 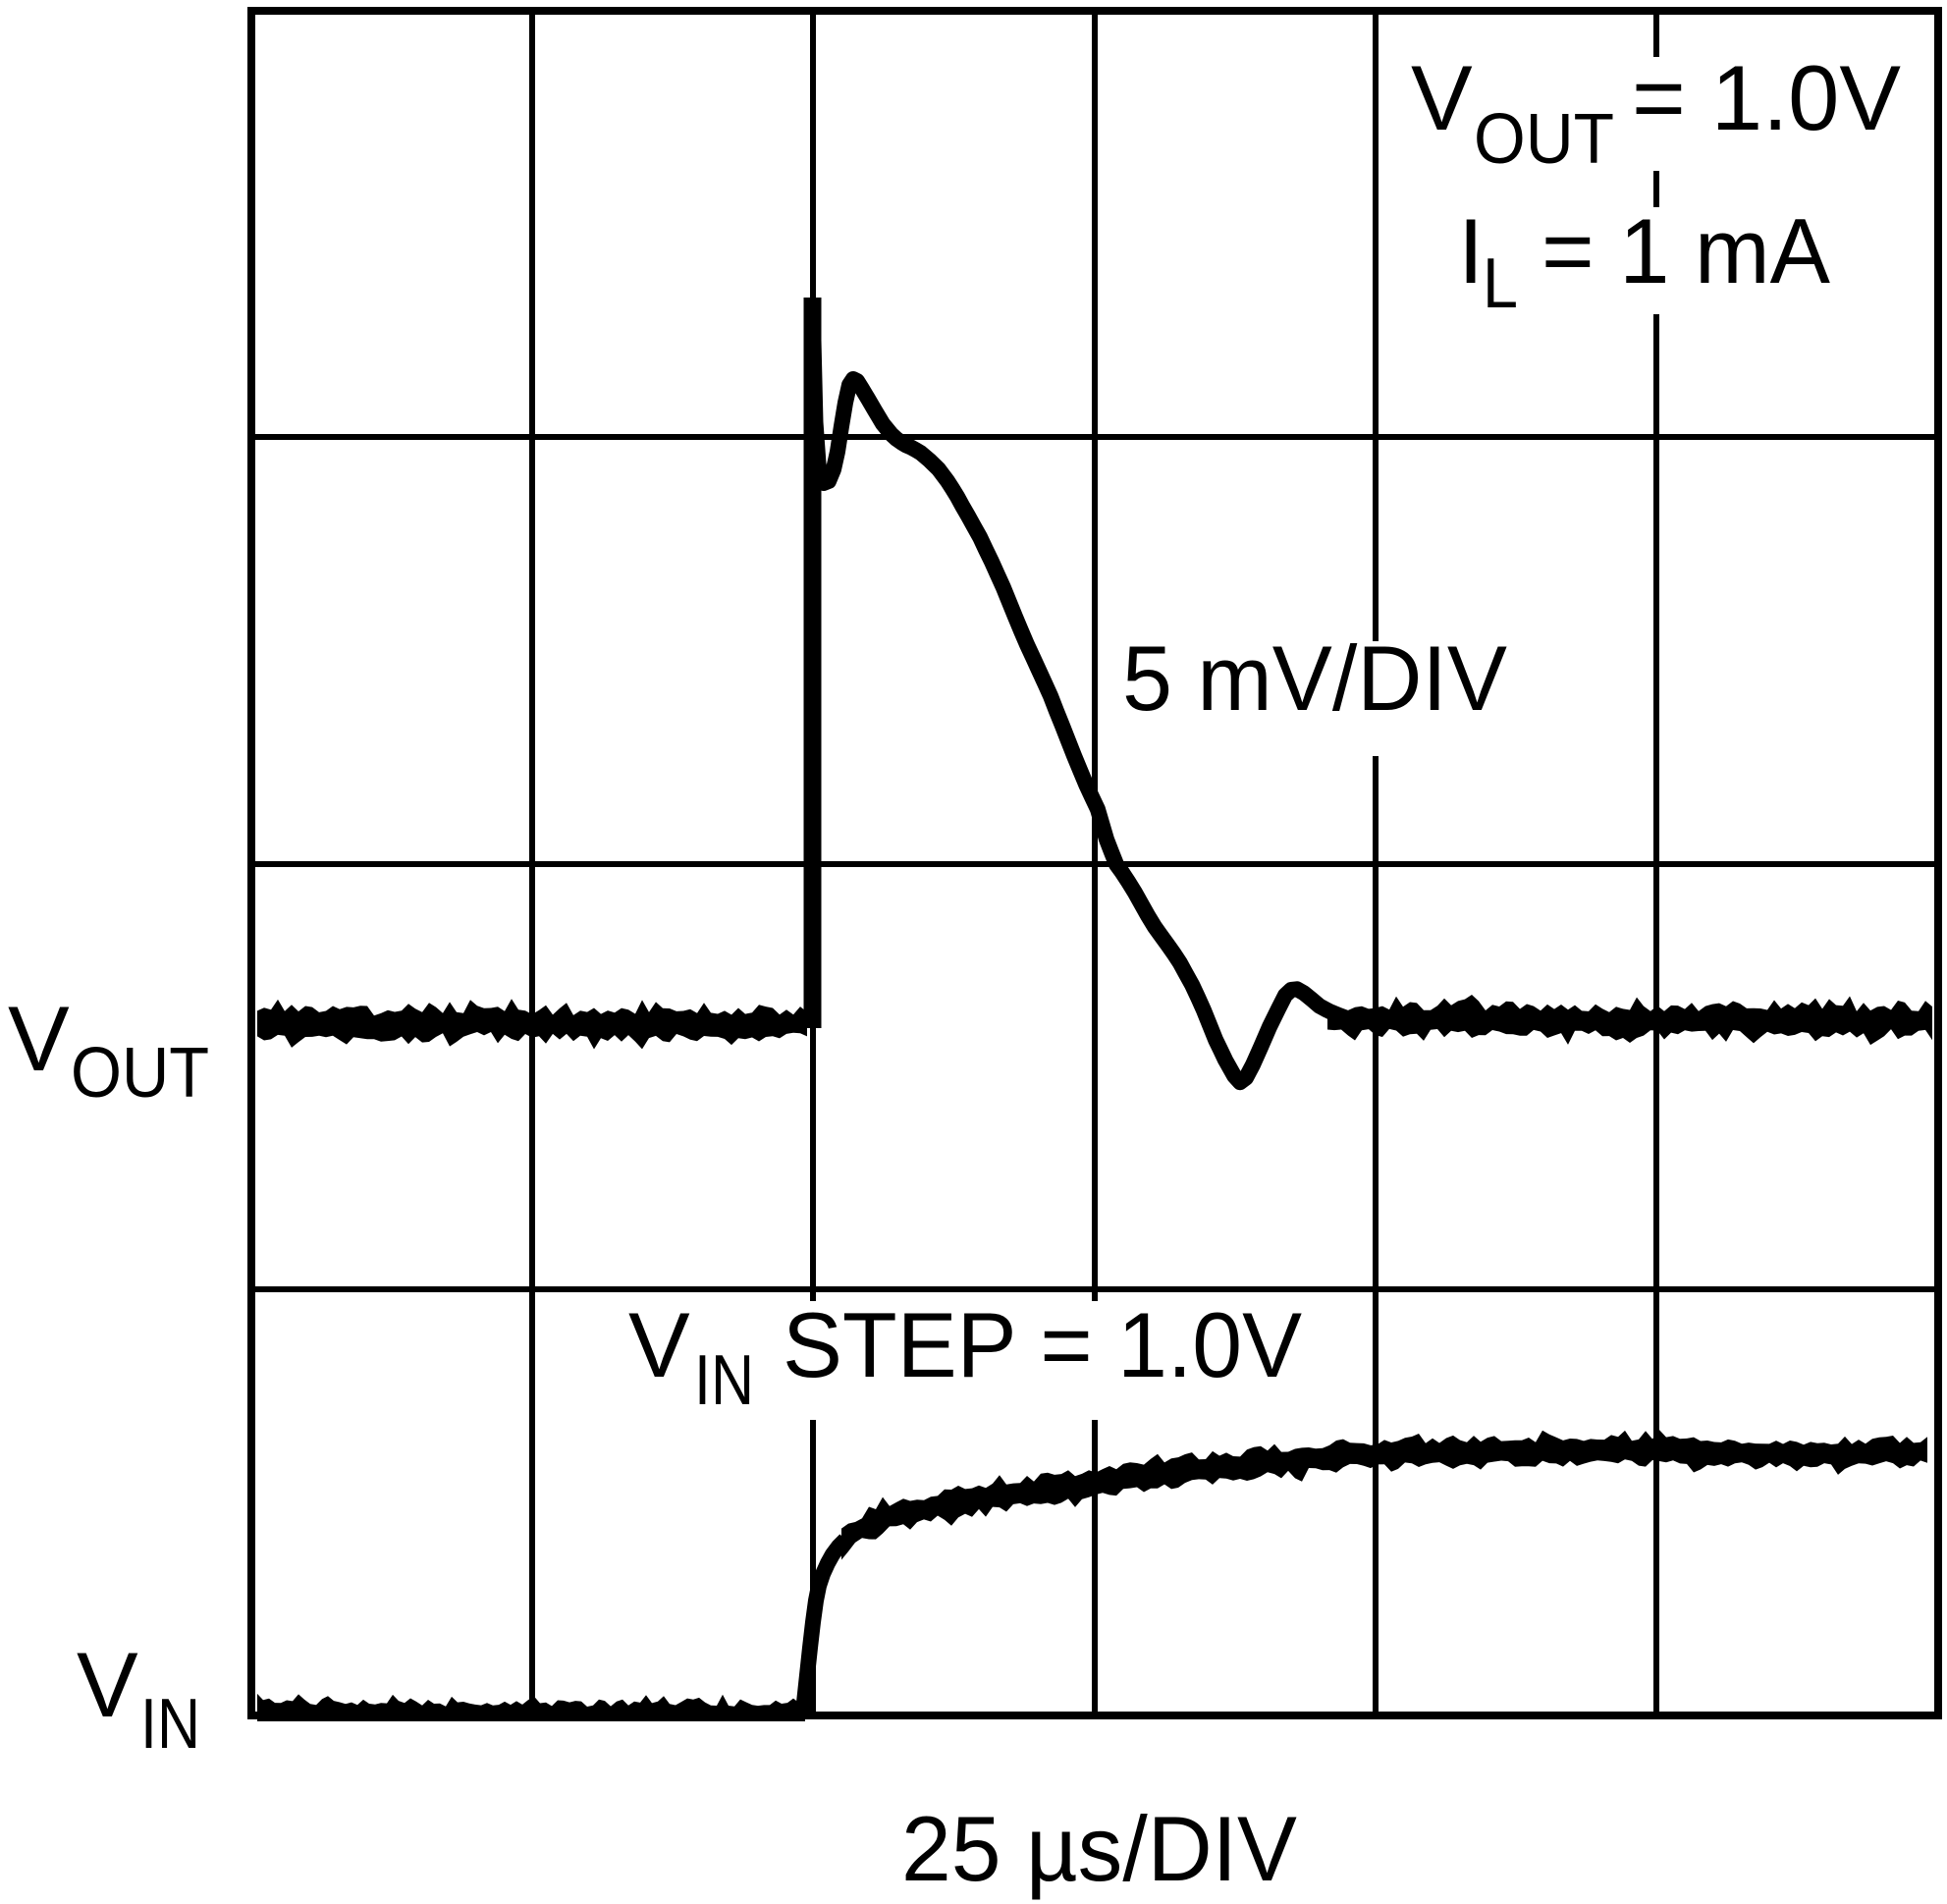 What do you see at coordinates (1315, 678) in the screenshot?
I see `svg-text: 5 mV/DIV` at bounding box center [1315, 678].